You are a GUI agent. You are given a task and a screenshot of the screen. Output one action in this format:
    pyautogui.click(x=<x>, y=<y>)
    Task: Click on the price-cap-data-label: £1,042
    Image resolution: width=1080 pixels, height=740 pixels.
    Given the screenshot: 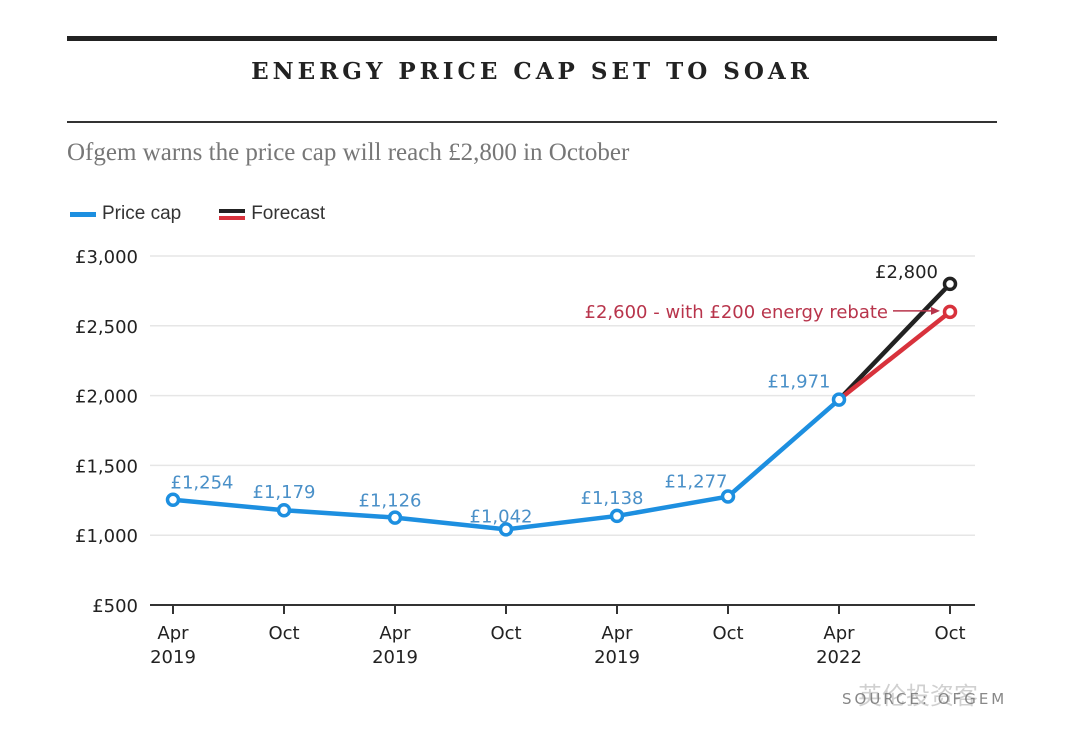 What is the action you would take?
    pyautogui.click(x=501, y=516)
    